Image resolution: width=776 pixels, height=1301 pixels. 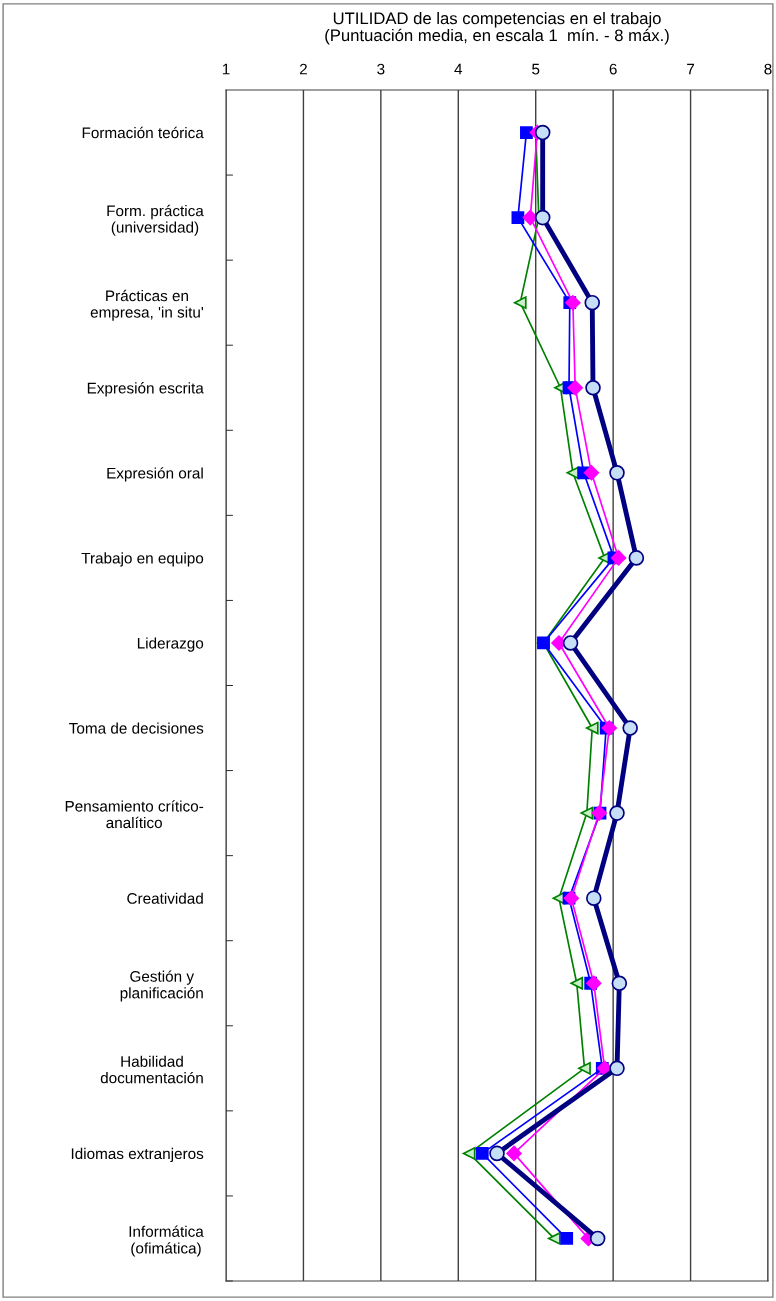 What do you see at coordinates (226, 69) in the screenshot?
I see `x-tick-label: 1` at bounding box center [226, 69].